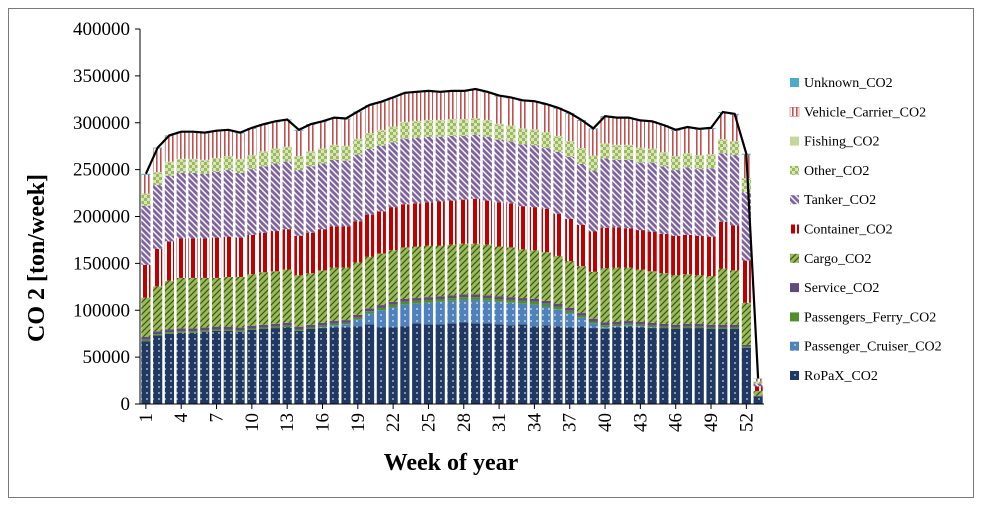 This screenshot has width=982, height=510. I want to click on x-tick-label: 40, so click(605, 422).